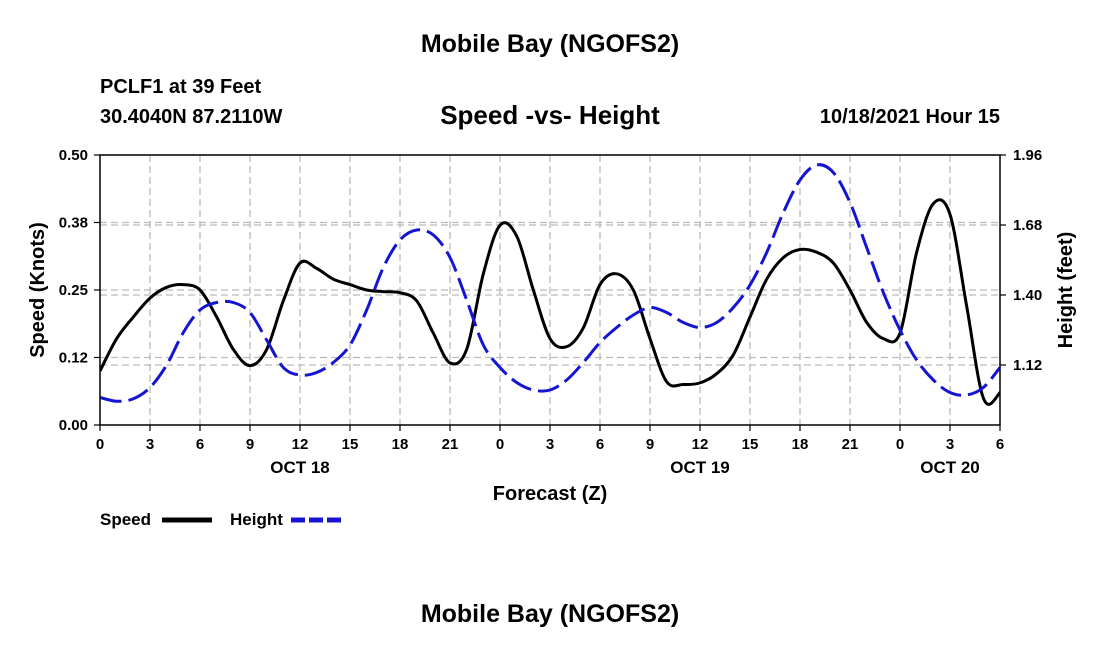  I want to click on y2-tick-label: 1.12, so click(1027, 365).